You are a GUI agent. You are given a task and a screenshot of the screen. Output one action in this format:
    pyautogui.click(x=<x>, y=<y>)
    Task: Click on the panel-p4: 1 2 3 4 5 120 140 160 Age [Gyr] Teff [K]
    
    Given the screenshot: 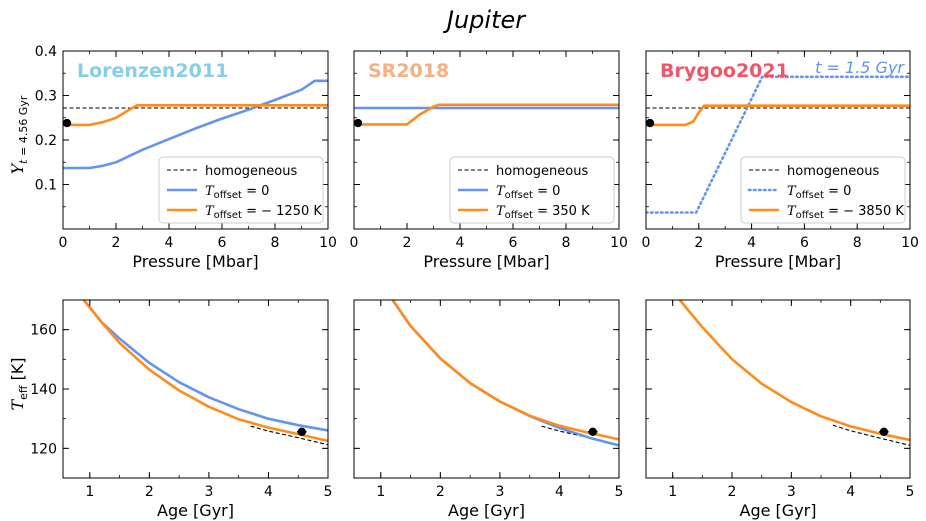 What is the action you would take?
    pyautogui.click(x=170, y=409)
    